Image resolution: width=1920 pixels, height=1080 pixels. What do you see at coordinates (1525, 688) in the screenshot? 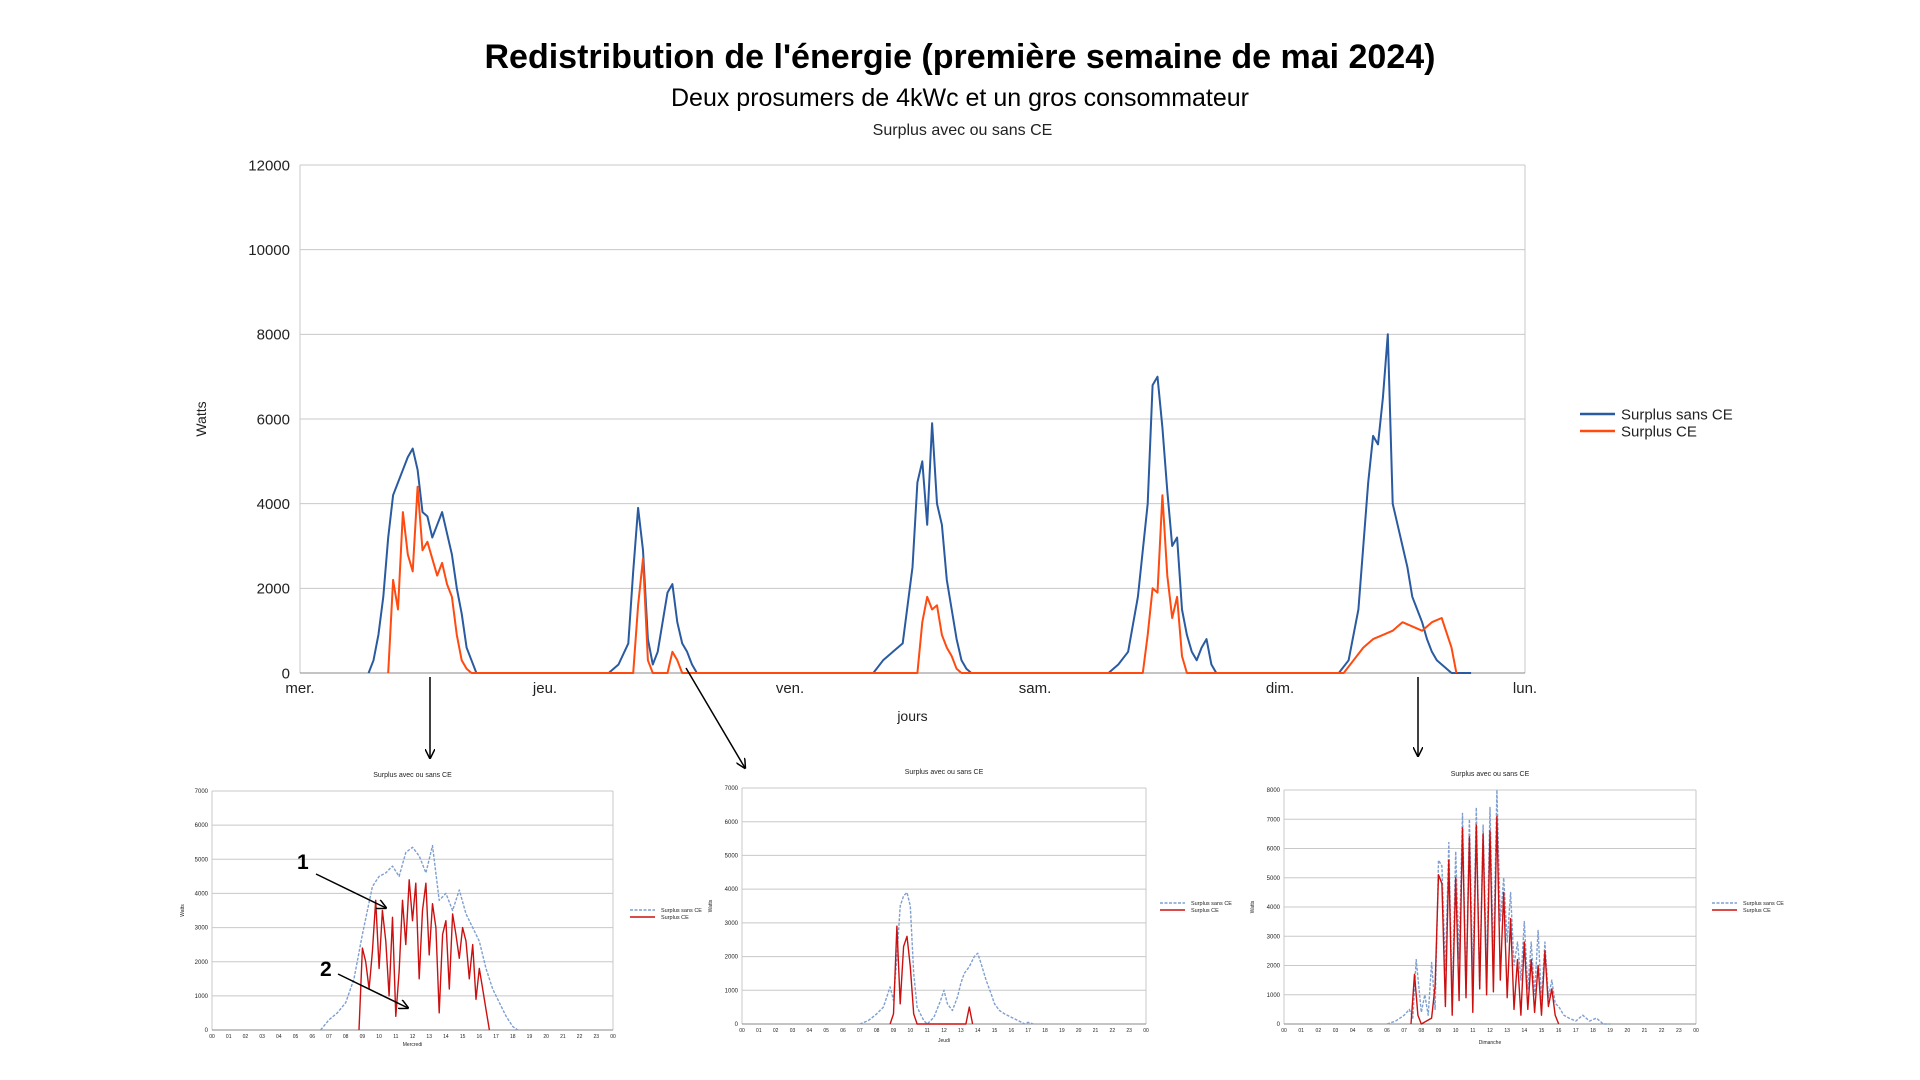
I see `x-tick-label: lun.` at bounding box center [1525, 688].